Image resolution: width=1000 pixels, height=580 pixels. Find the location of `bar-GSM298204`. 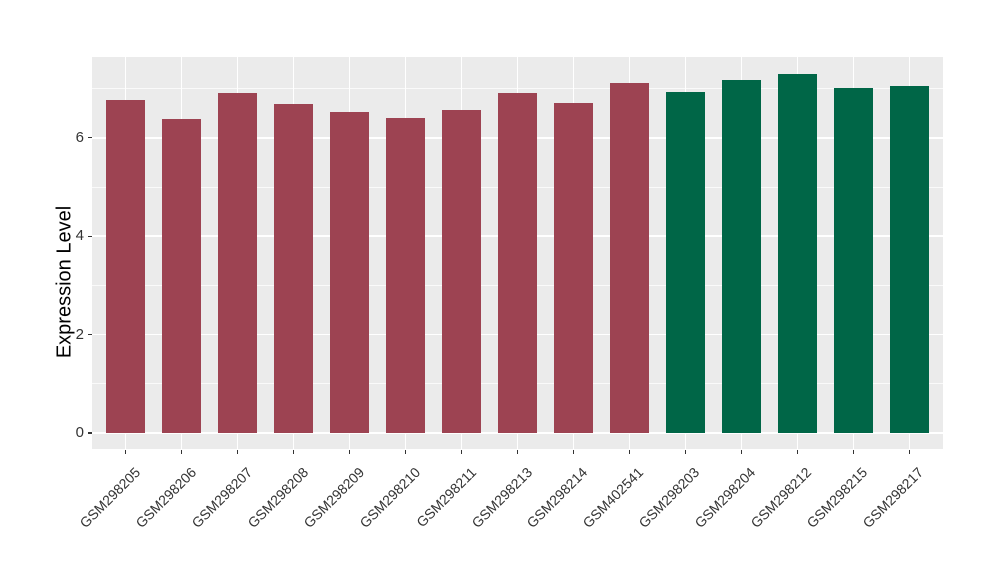

bar-GSM298204 is located at coordinates (741, 256).